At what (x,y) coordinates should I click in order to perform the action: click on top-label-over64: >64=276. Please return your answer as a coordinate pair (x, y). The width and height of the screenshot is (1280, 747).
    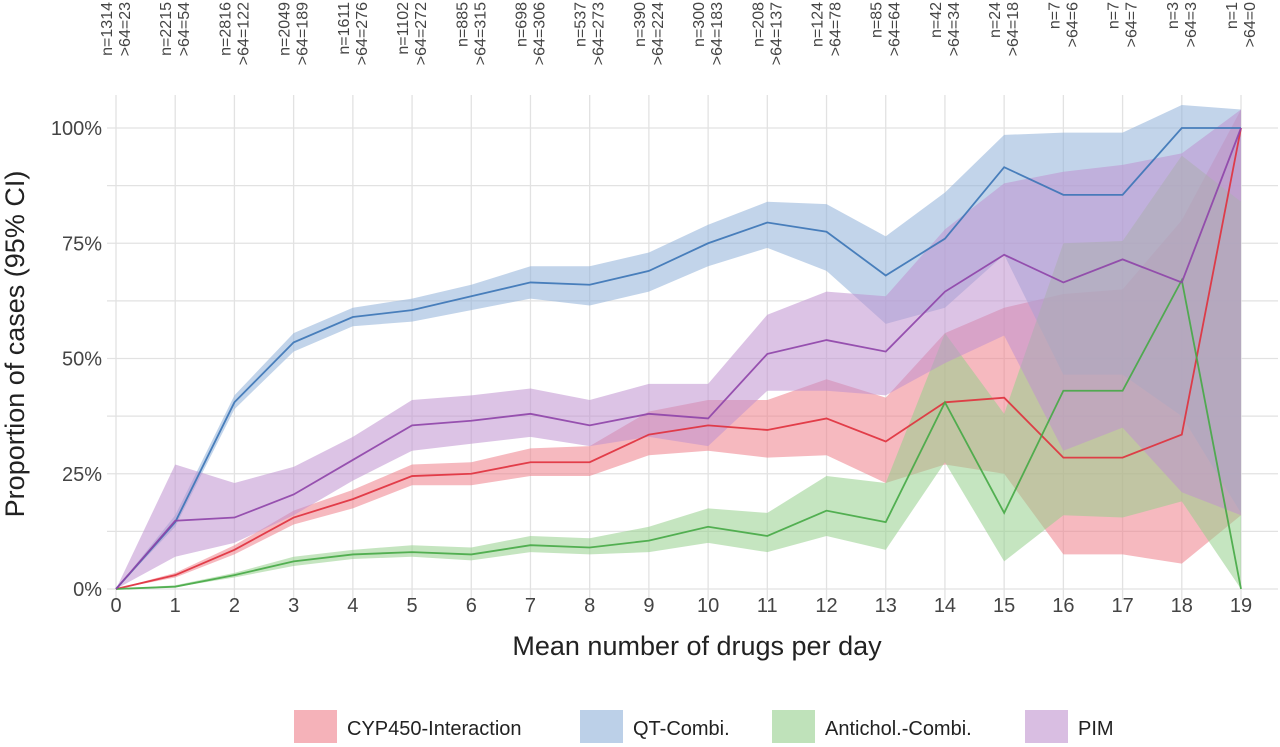
    Looking at the image, I should click on (362, 33).